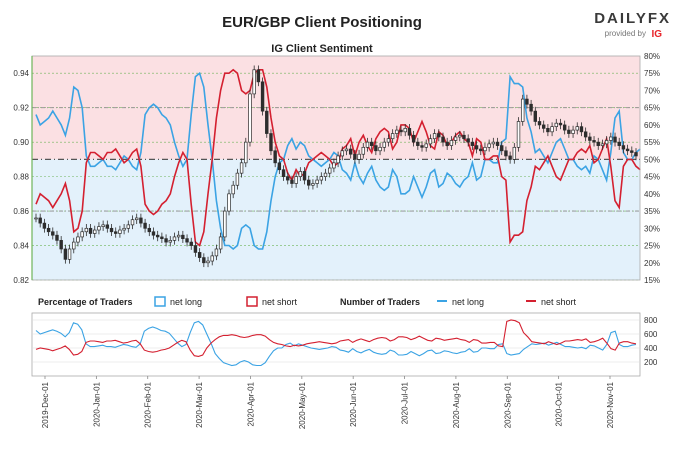 The height and width of the screenshot is (462, 680). Describe the element at coordinates (610, 404) in the screenshot. I see `date-tick-label: 2020-Nov-01` at that location.